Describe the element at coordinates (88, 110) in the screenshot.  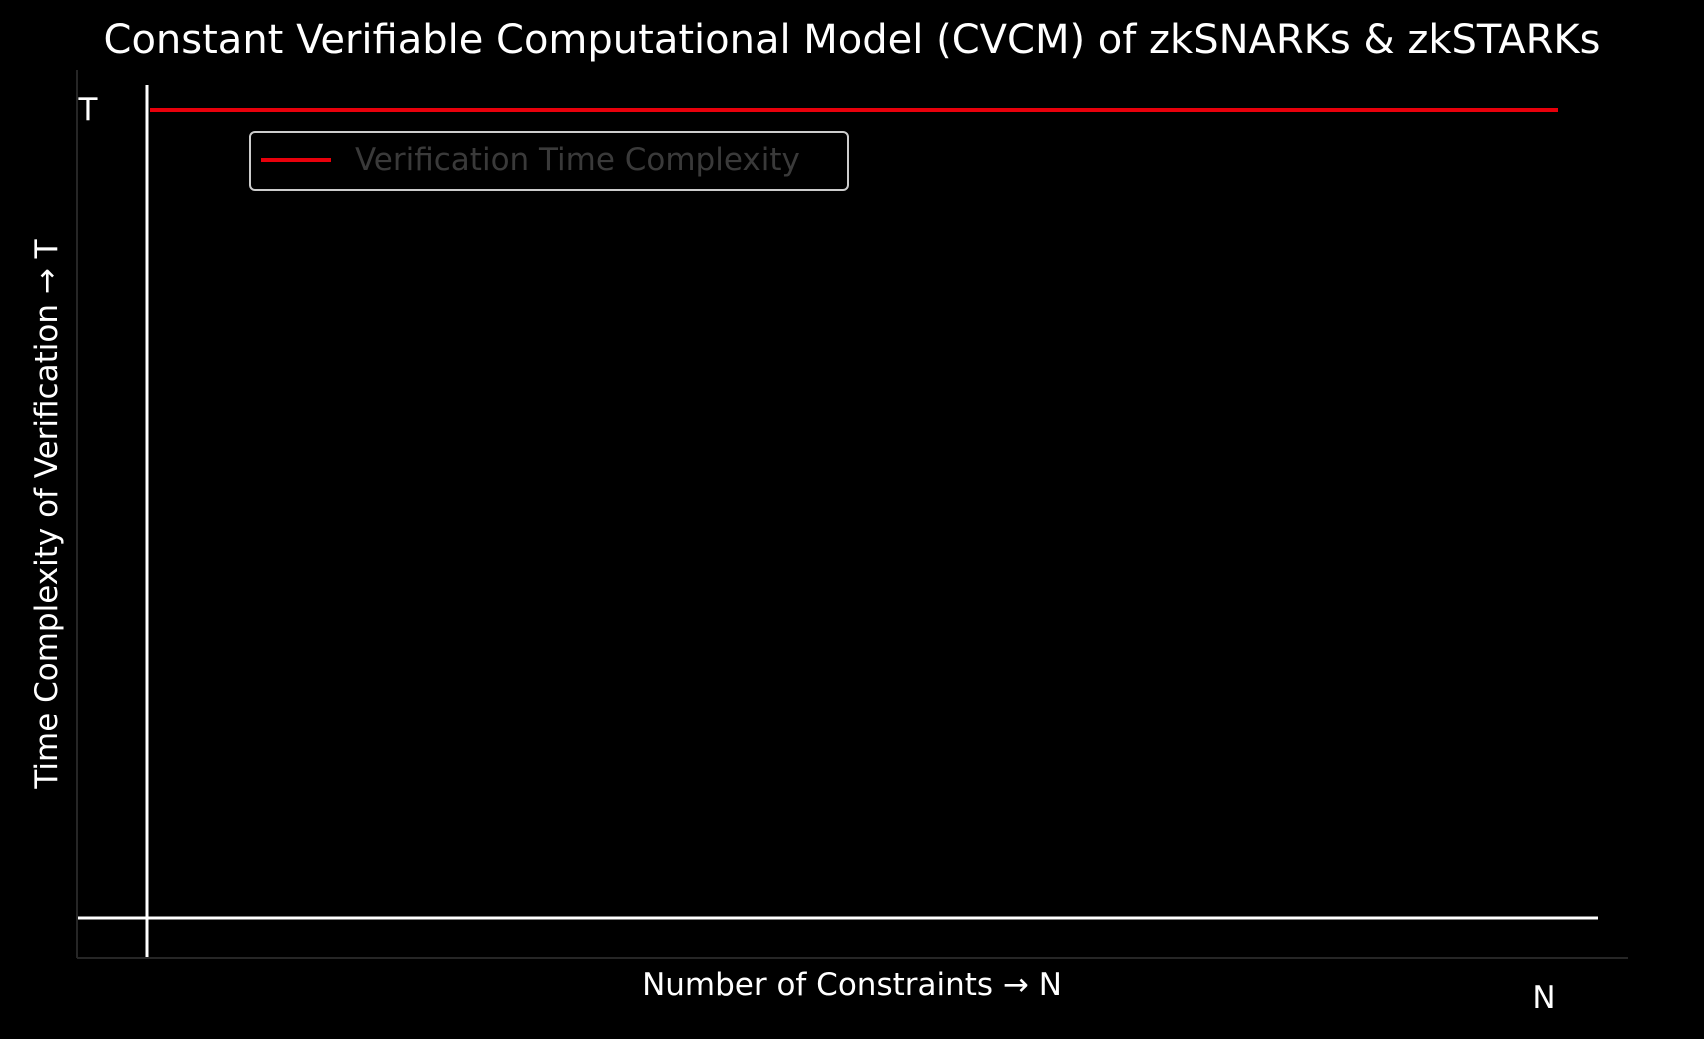
I see `y-end-label: T` at that location.